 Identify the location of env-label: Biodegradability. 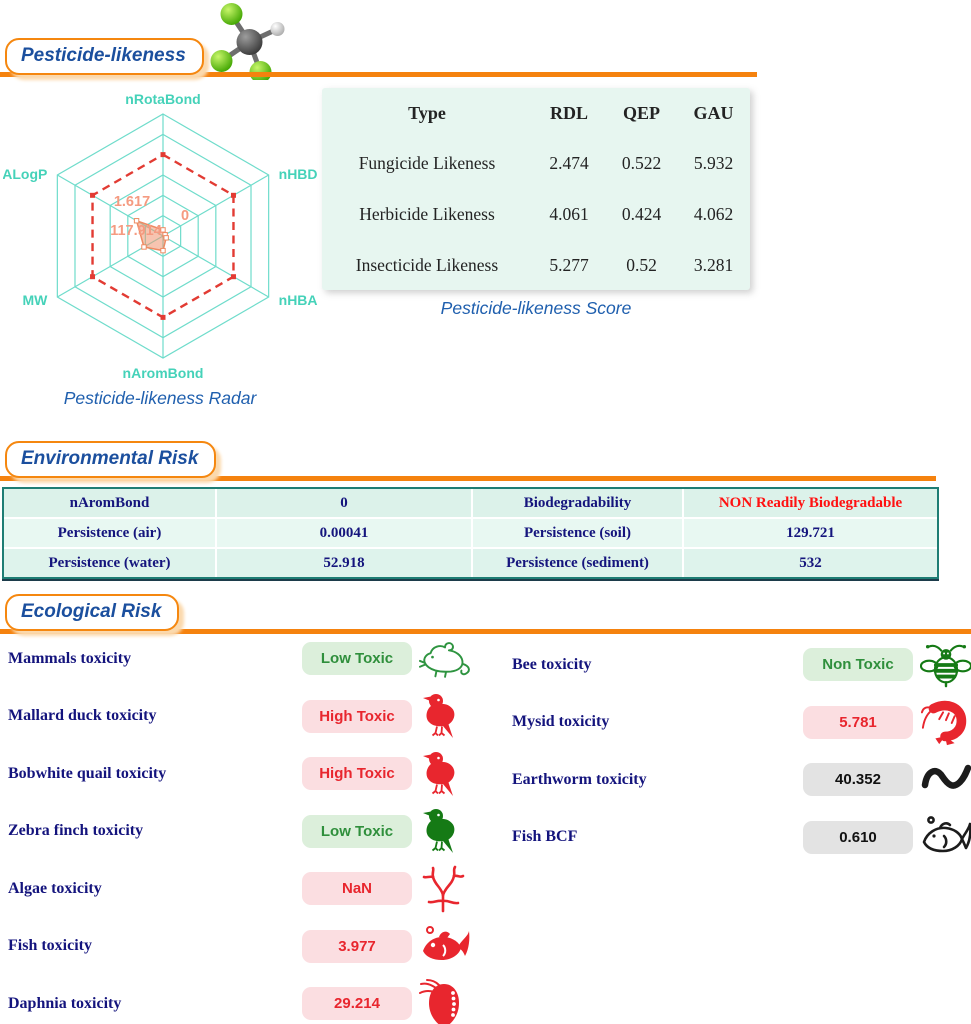
(578, 504).